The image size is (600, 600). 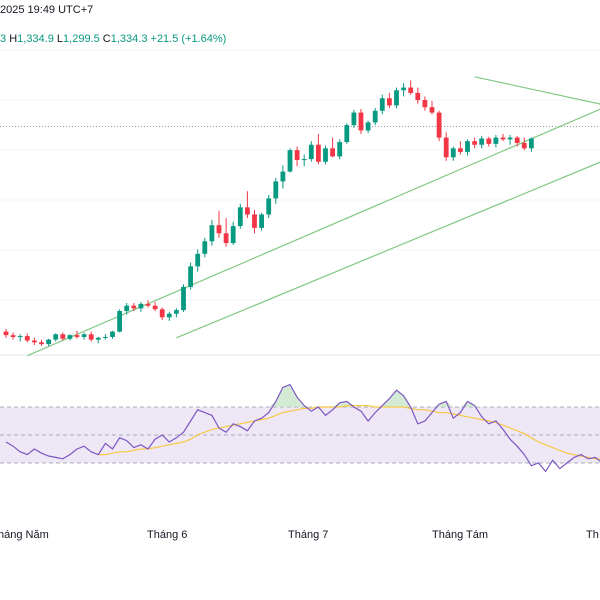 I want to click on ohlc-high-key: H, so click(x=13, y=39).